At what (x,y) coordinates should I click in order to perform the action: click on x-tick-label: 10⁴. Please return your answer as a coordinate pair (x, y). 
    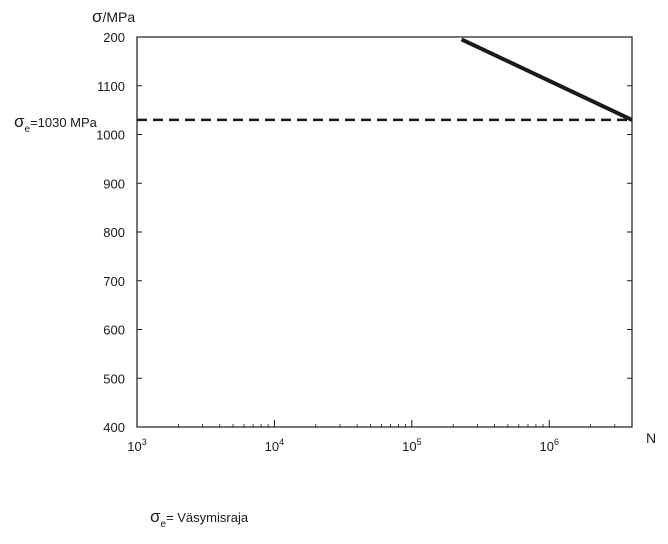
    Looking at the image, I should click on (274, 445).